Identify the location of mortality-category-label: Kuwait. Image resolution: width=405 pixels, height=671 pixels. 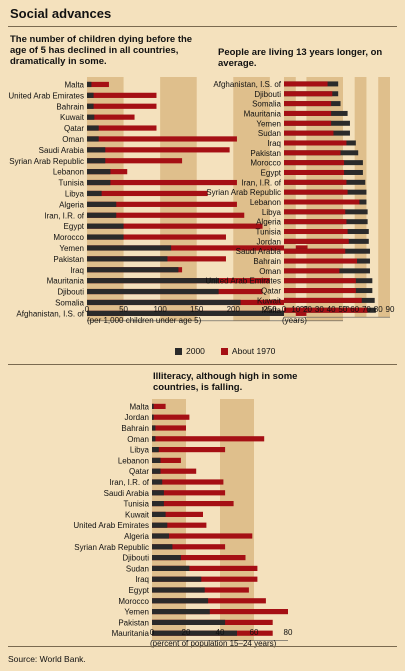
(72, 117).